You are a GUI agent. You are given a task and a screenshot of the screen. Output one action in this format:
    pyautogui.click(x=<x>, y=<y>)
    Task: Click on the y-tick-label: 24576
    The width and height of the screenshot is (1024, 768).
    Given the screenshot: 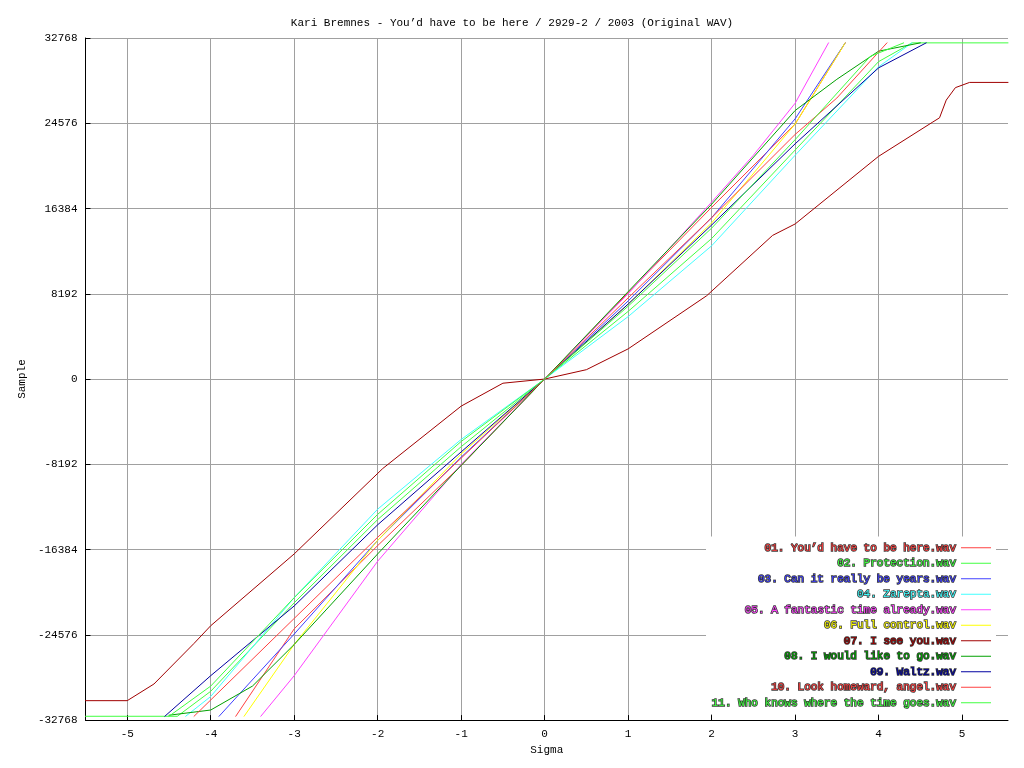 What is the action you would take?
    pyautogui.click(x=61, y=123)
    